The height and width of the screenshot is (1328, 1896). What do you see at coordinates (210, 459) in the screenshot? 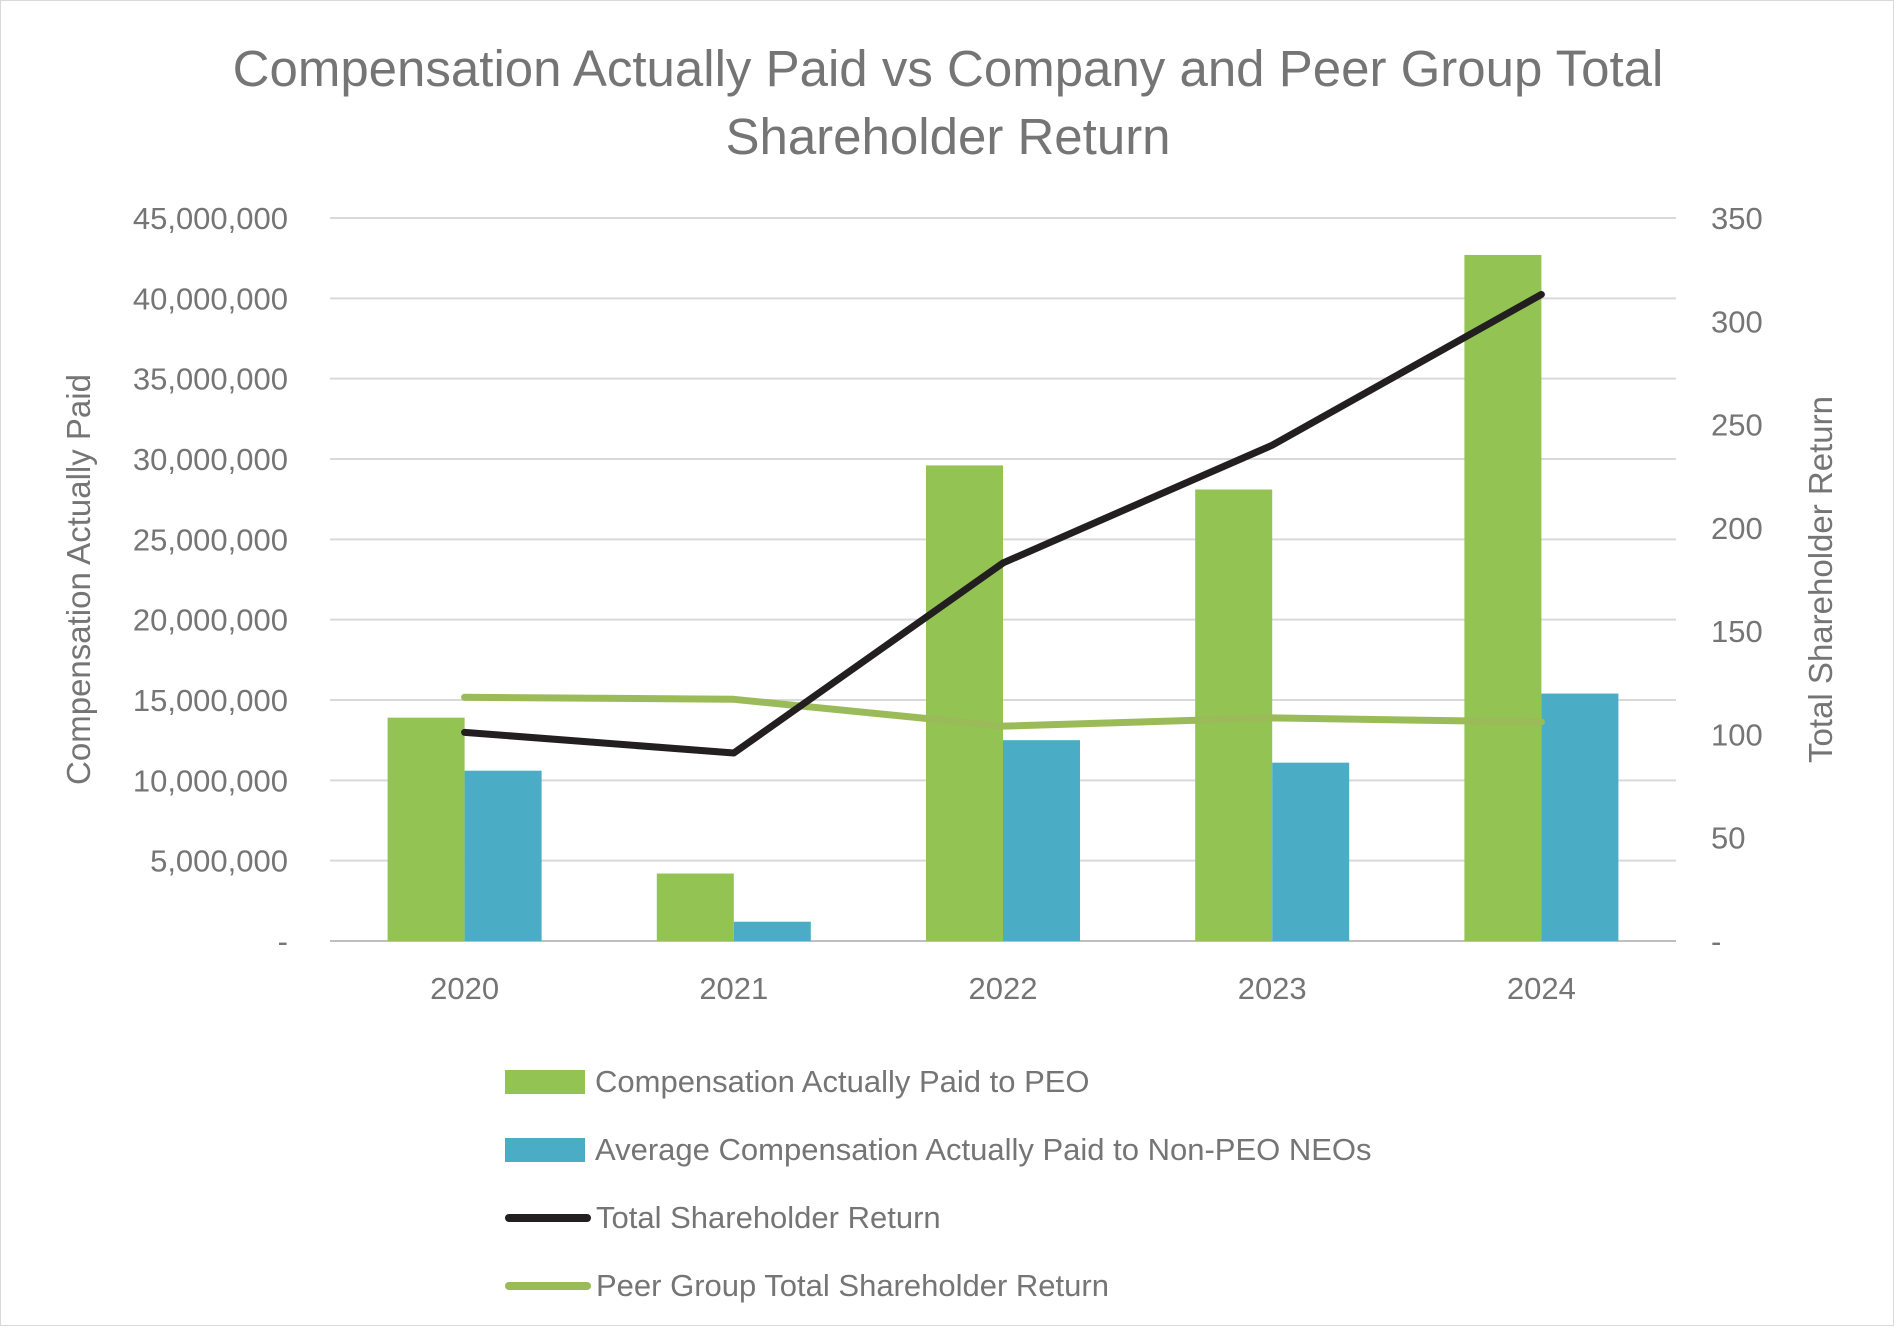
I see `y-left-tick-label: 30,000,000` at bounding box center [210, 459].